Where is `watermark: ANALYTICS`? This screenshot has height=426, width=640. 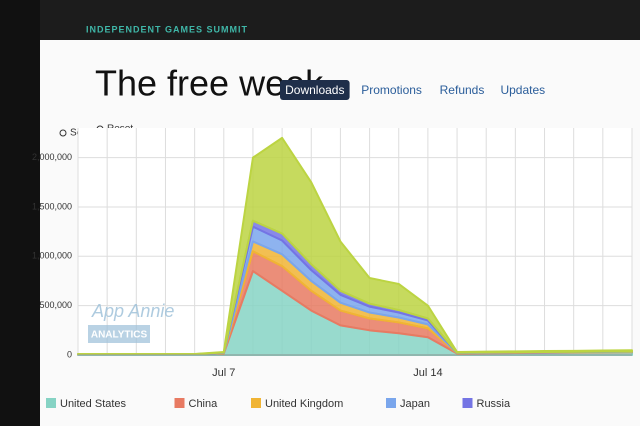
watermark: ANALYTICS is located at coordinates (119, 335).